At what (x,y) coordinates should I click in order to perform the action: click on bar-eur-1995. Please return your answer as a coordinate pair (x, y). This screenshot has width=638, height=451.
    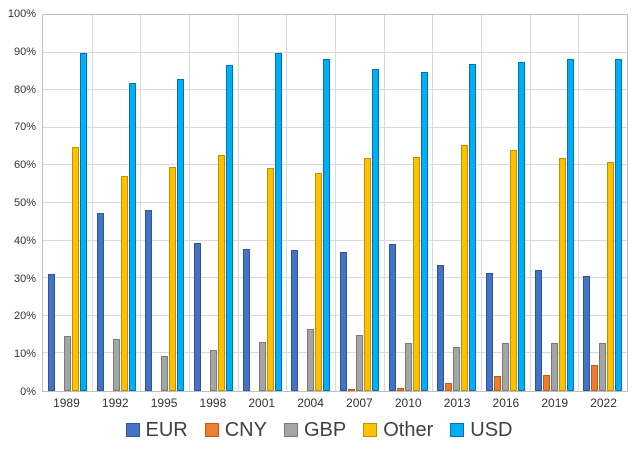
    Looking at the image, I should click on (149, 300).